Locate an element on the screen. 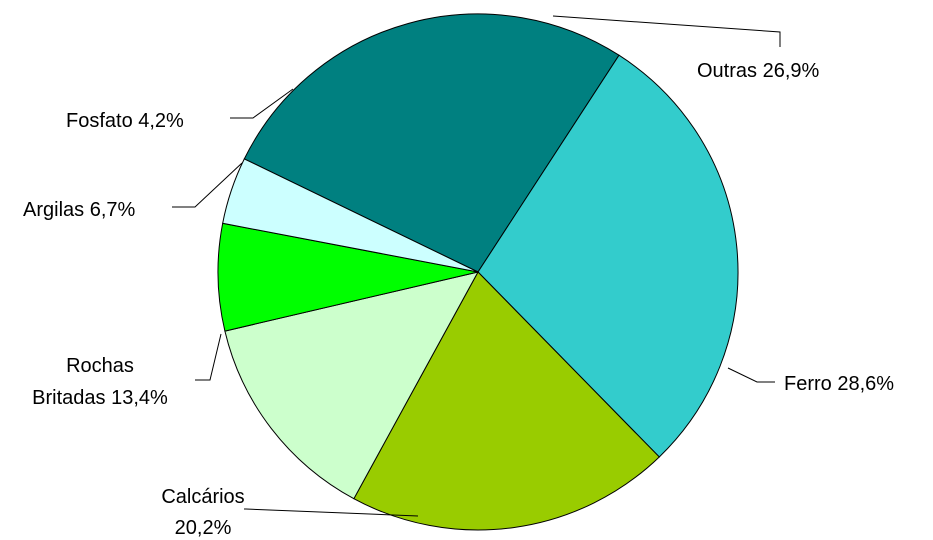  slice-label-argilas: Argilas 6,7% is located at coordinates (79, 210).